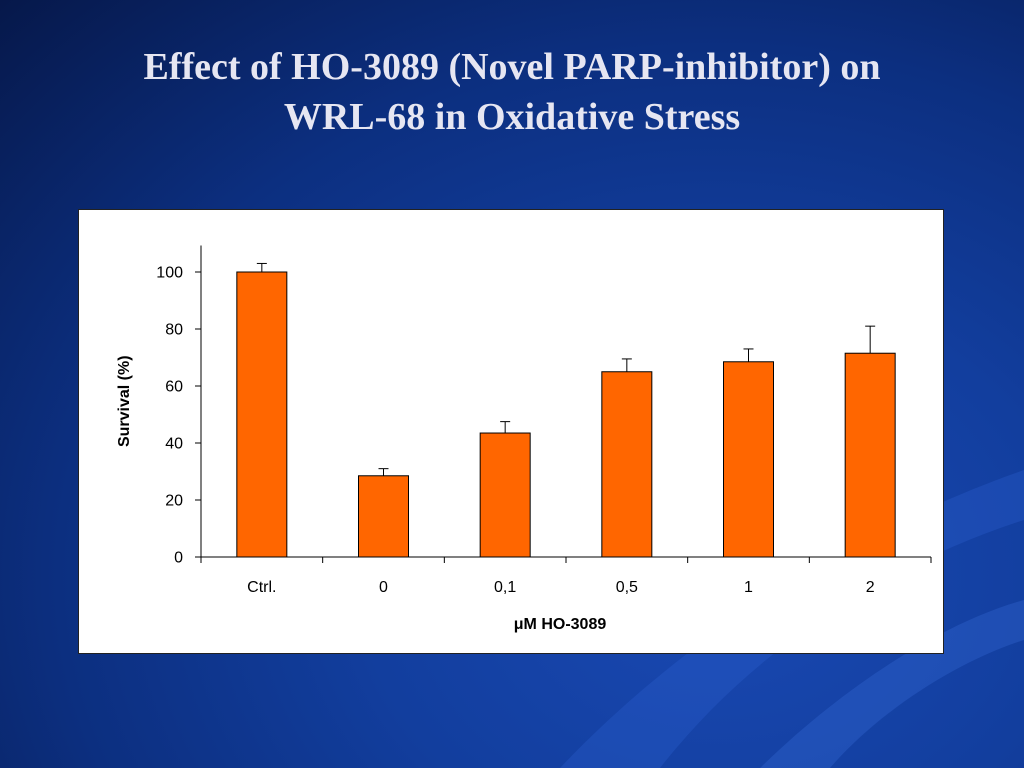 The height and width of the screenshot is (768, 1024). What do you see at coordinates (124, 401) in the screenshot?
I see `y-axis-title: Survival (%)` at bounding box center [124, 401].